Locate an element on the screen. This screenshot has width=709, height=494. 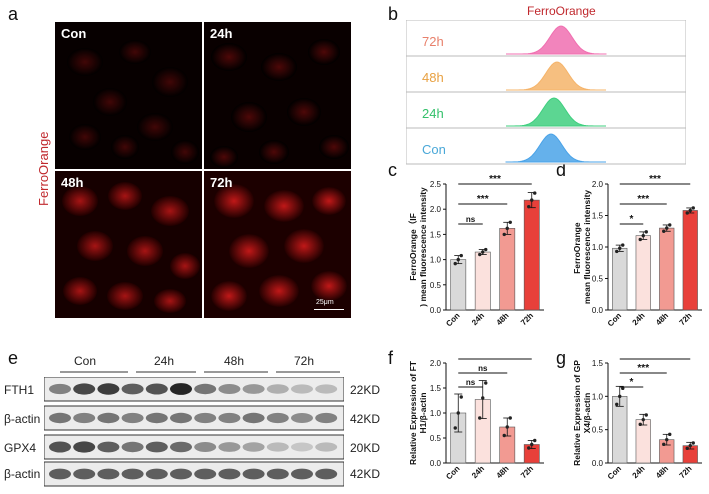
y-tick-label: 0.0 is located at coordinates (598, 310).